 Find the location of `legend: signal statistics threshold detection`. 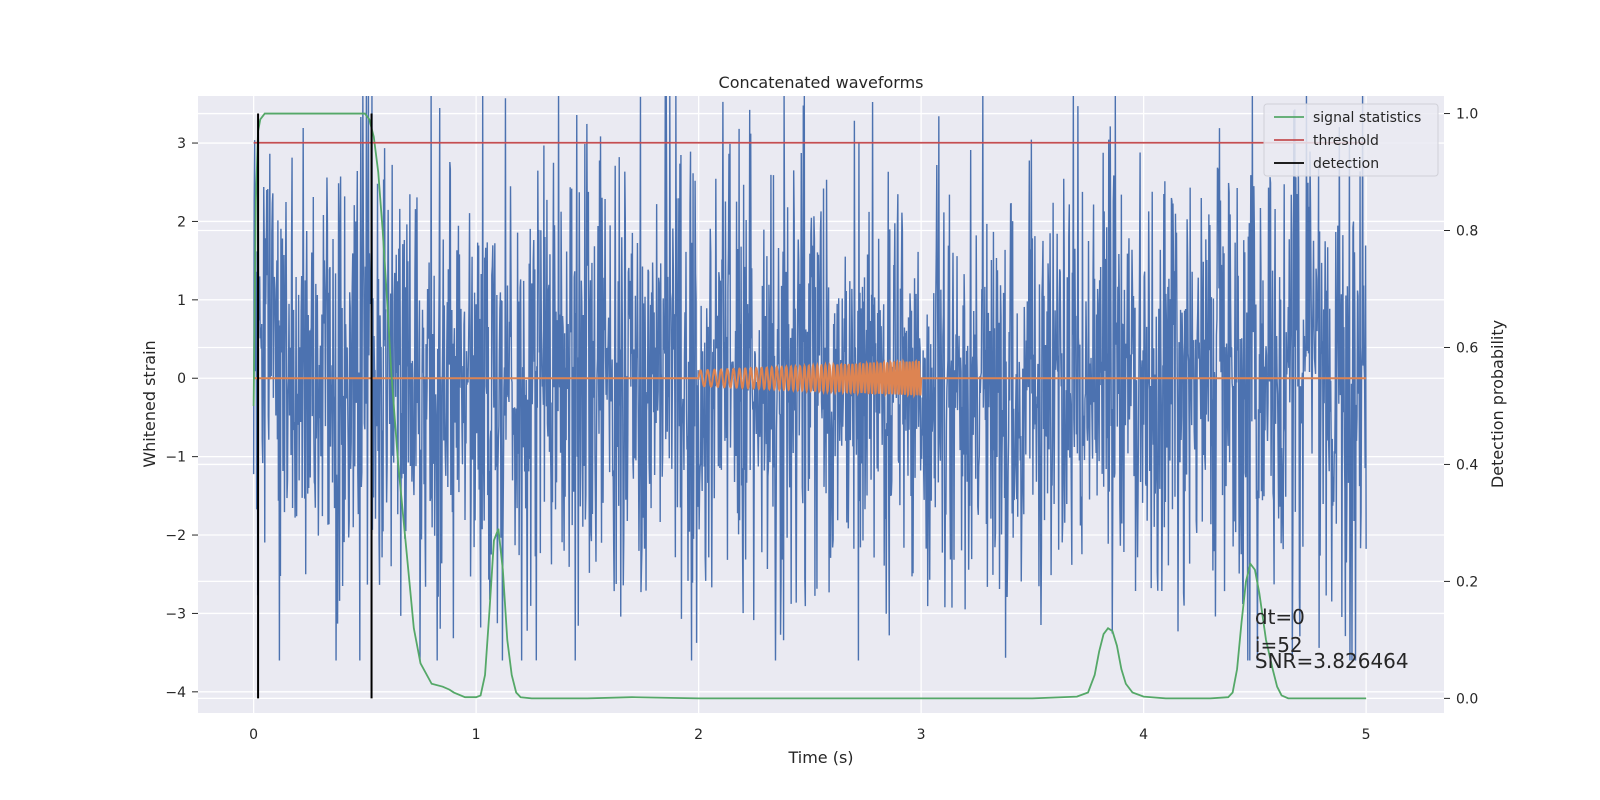

legend: signal statistics threshold detection is located at coordinates (1351, 140).